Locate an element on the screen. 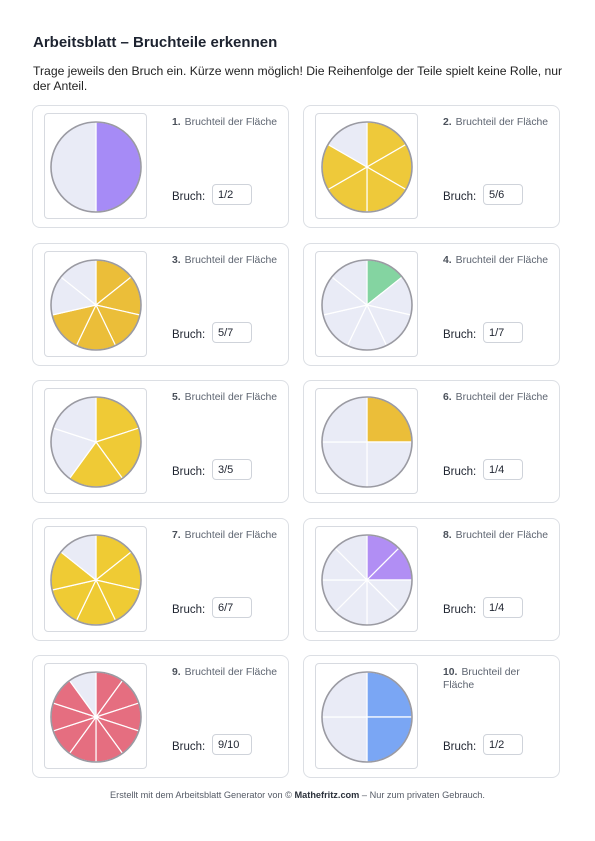 The height and width of the screenshot is (841, 595). task-number: 6. is located at coordinates (447, 397).